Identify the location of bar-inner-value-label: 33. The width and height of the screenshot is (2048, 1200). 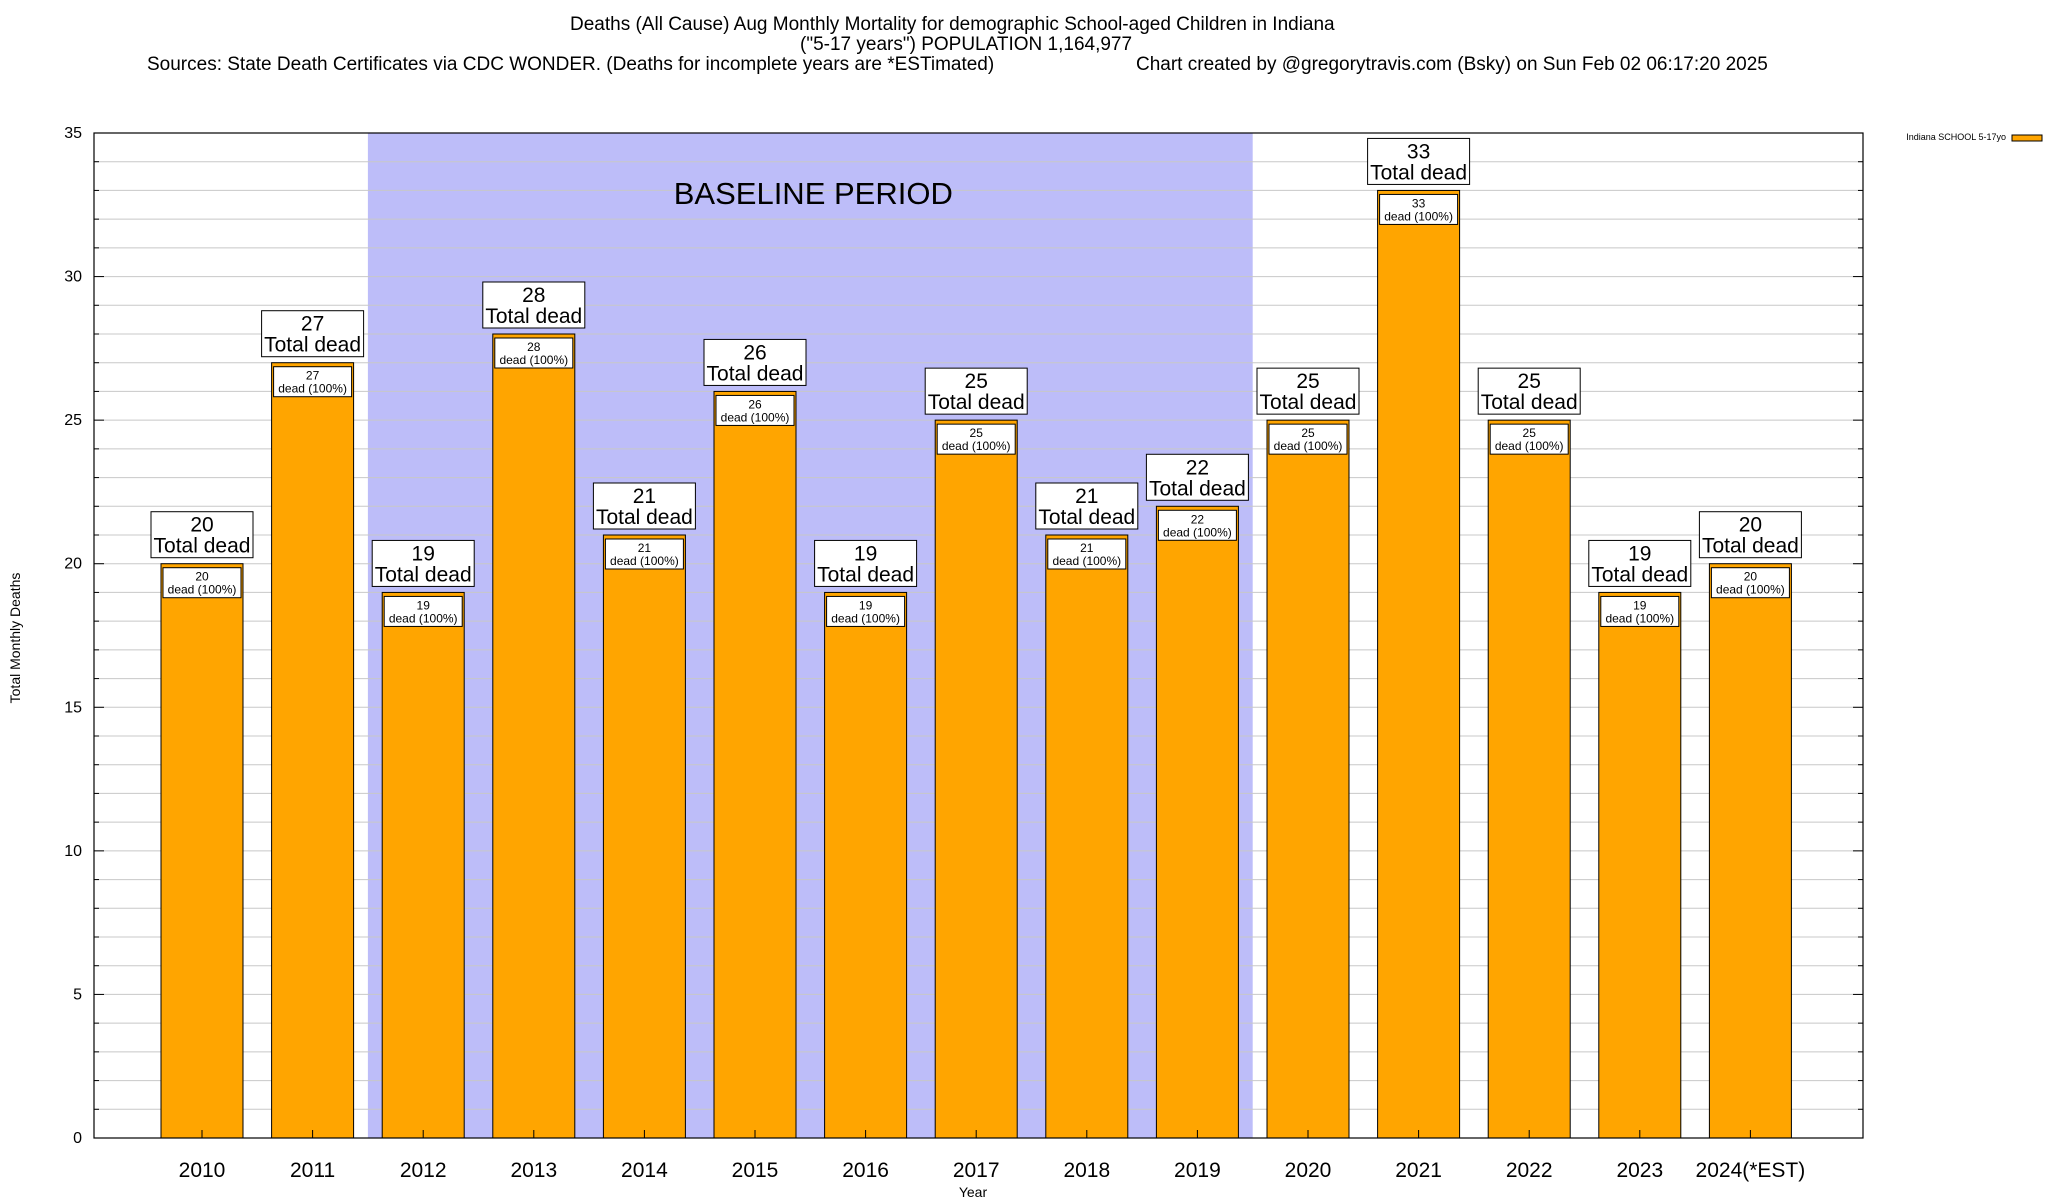
(1419, 203).